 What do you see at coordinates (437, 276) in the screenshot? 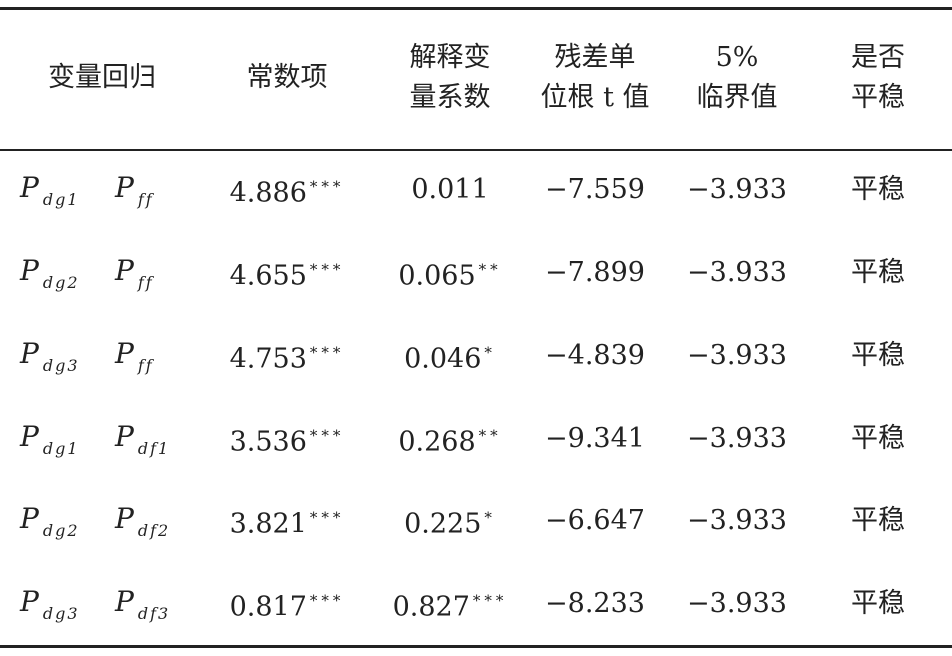
I see `coefficient-value: 0.065` at bounding box center [437, 276].